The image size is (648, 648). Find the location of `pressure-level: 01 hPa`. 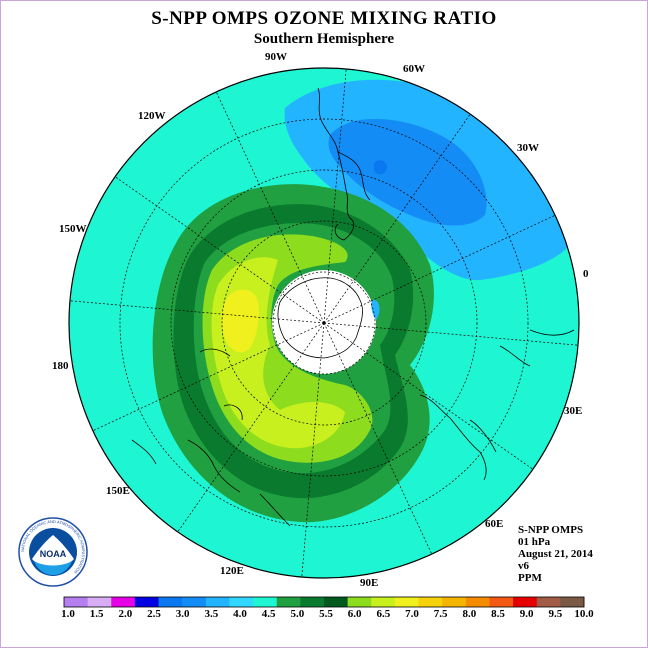

pressure-level: 01 hPa is located at coordinates (534, 542).